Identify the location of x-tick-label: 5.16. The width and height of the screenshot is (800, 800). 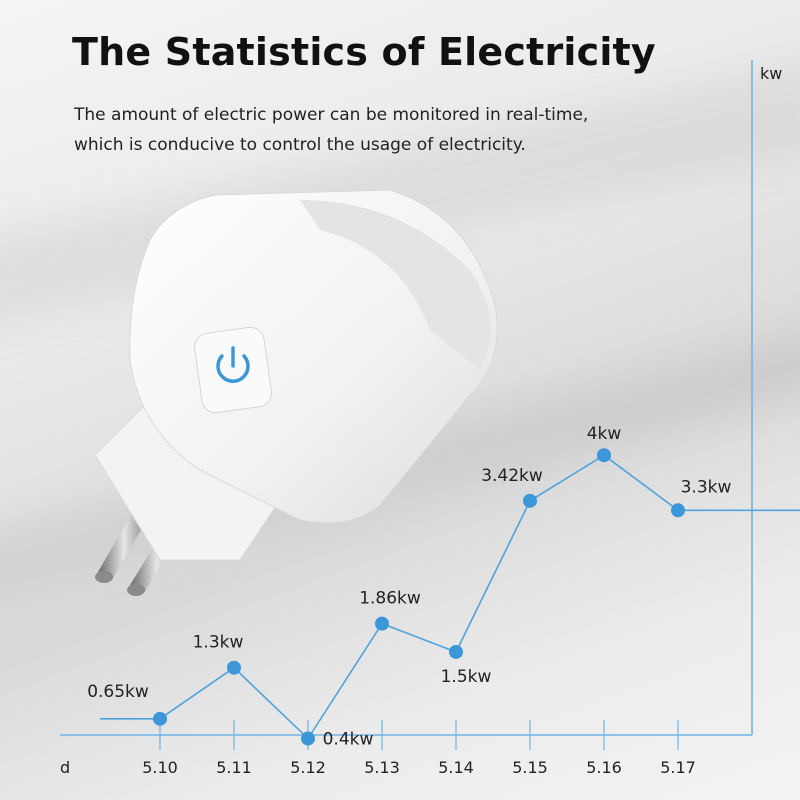
(604, 767).